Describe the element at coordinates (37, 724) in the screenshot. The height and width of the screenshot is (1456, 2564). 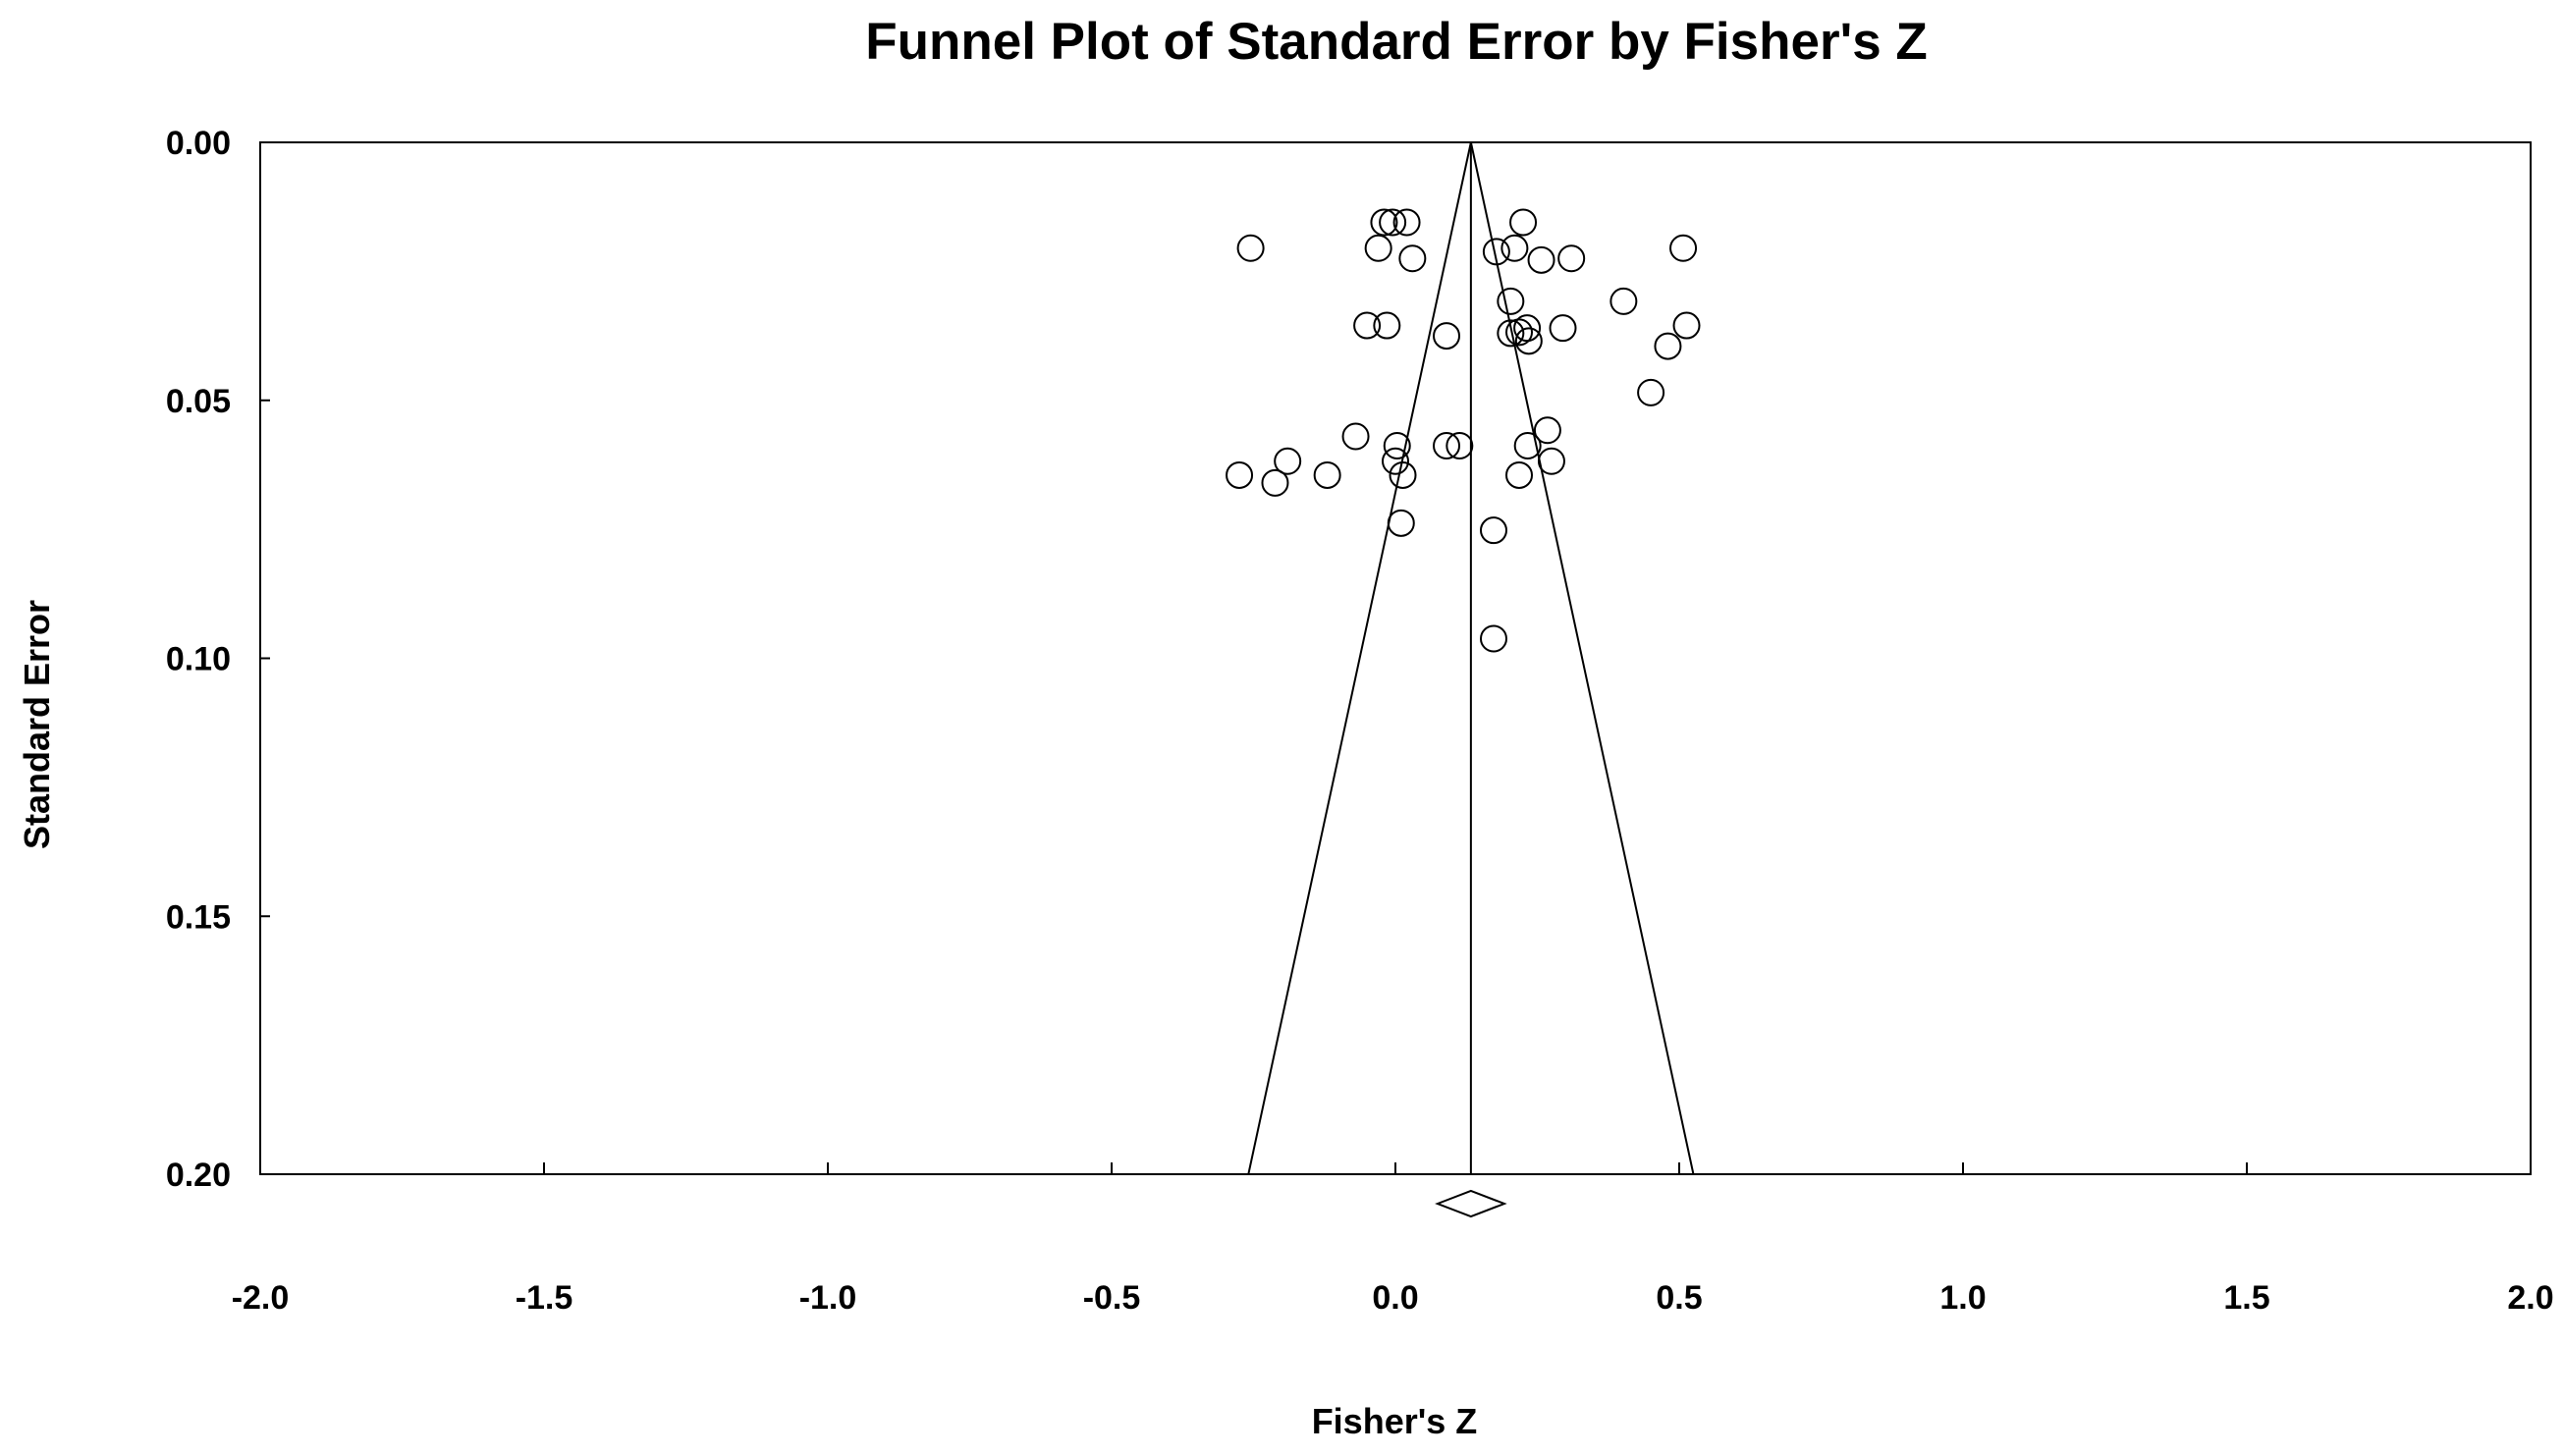
I see `y-axis-label: Standard Error` at that location.